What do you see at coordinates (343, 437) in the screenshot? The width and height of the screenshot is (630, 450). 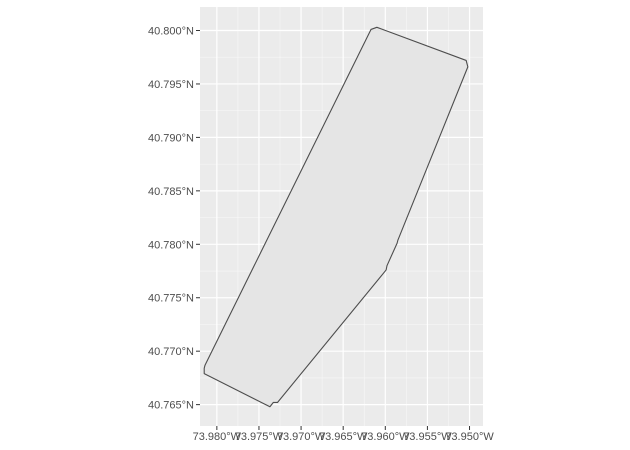 I see `x-tick-label: 73.965°W` at bounding box center [343, 437].